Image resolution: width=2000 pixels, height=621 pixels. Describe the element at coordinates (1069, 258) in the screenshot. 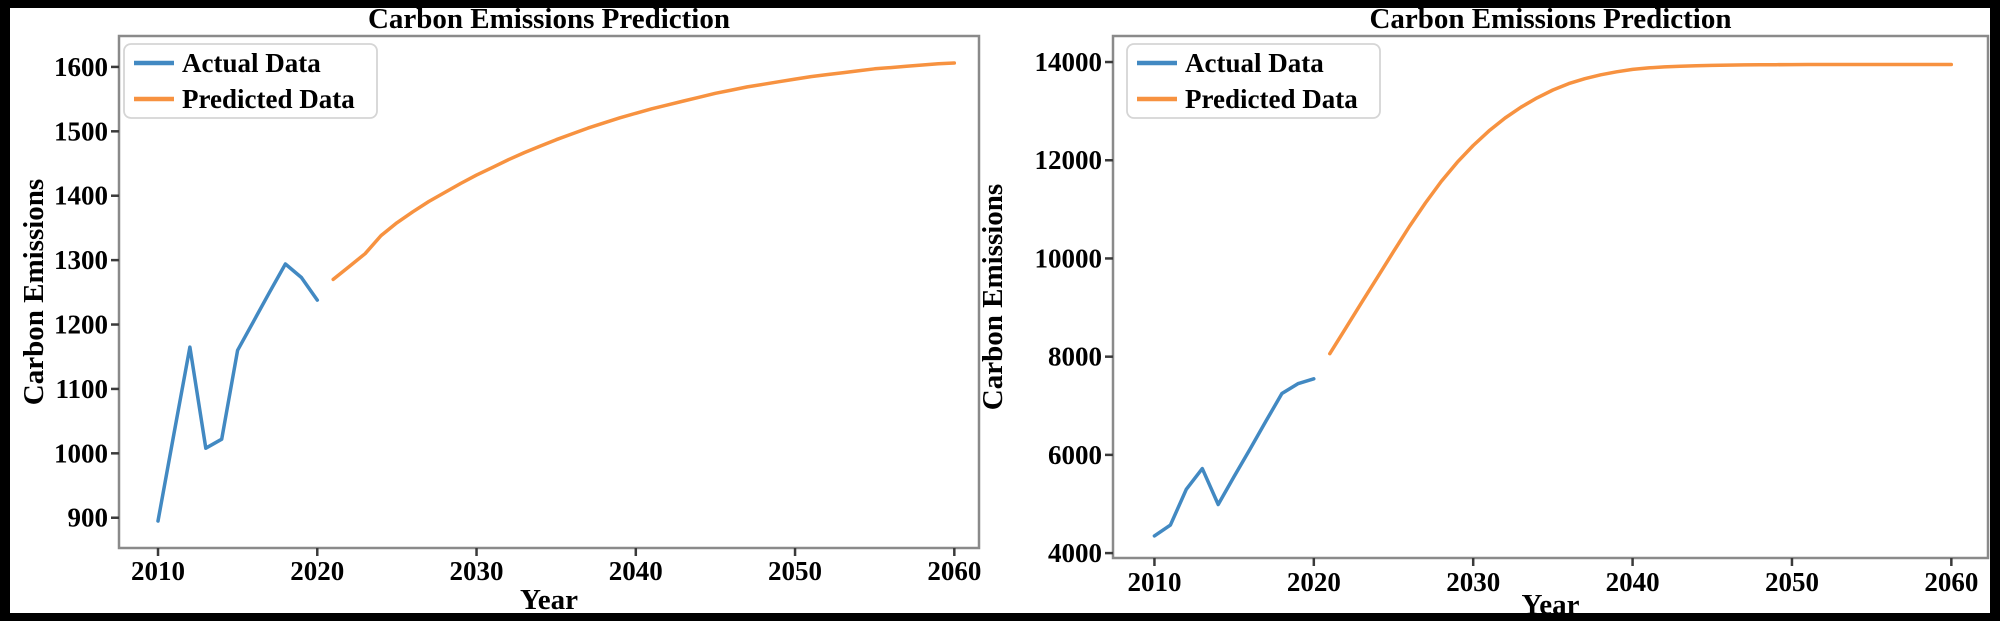

I see `y-tick-label: 10000` at that location.